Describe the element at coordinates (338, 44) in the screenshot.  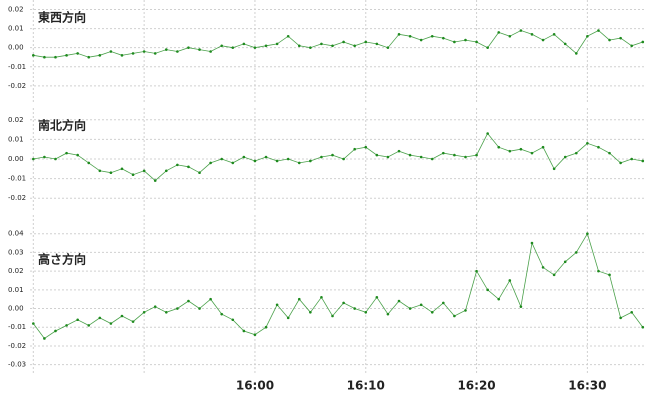
I see `data-line` at that location.